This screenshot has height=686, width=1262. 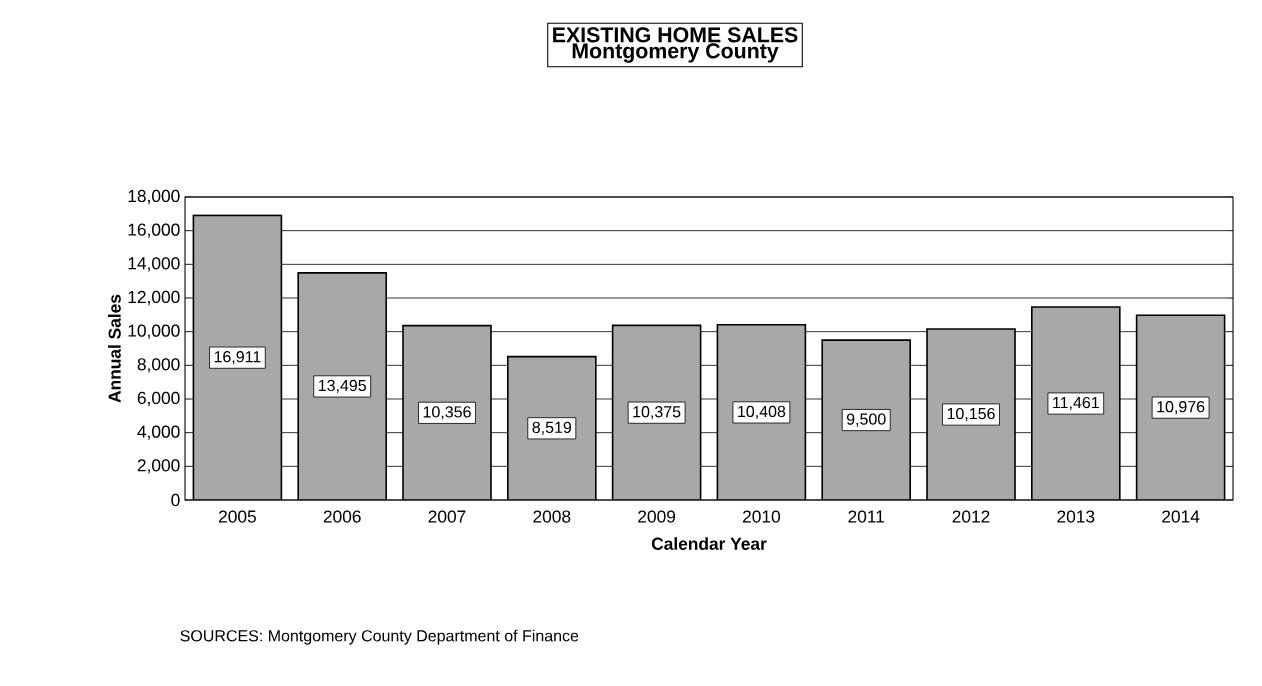 What do you see at coordinates (158, 432) in the screenshot?
I see `y-tick-label: 4,000` at bounding box center [158, 432].